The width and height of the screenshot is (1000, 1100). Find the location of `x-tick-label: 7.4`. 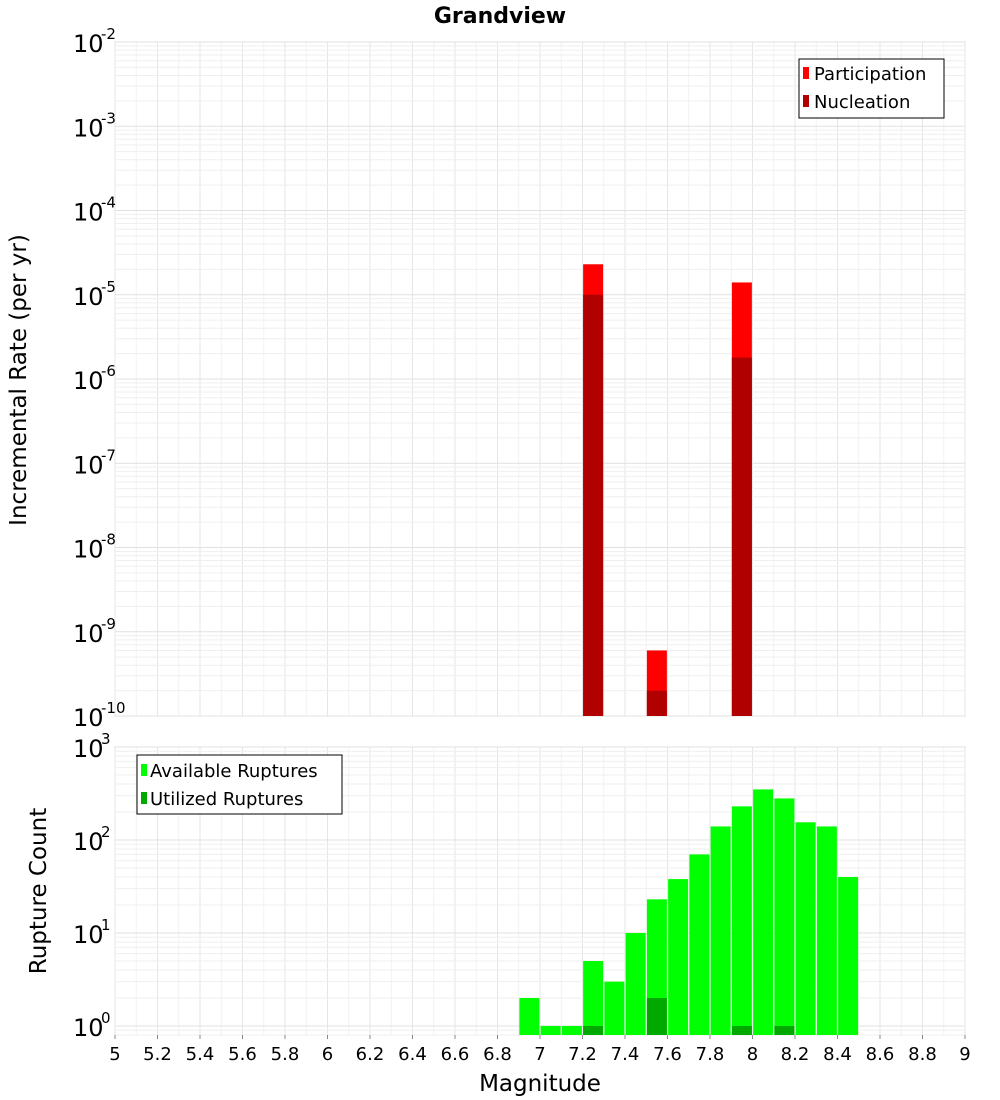

x-tick-label: 7.4 is located at coordinates (625, 1054).